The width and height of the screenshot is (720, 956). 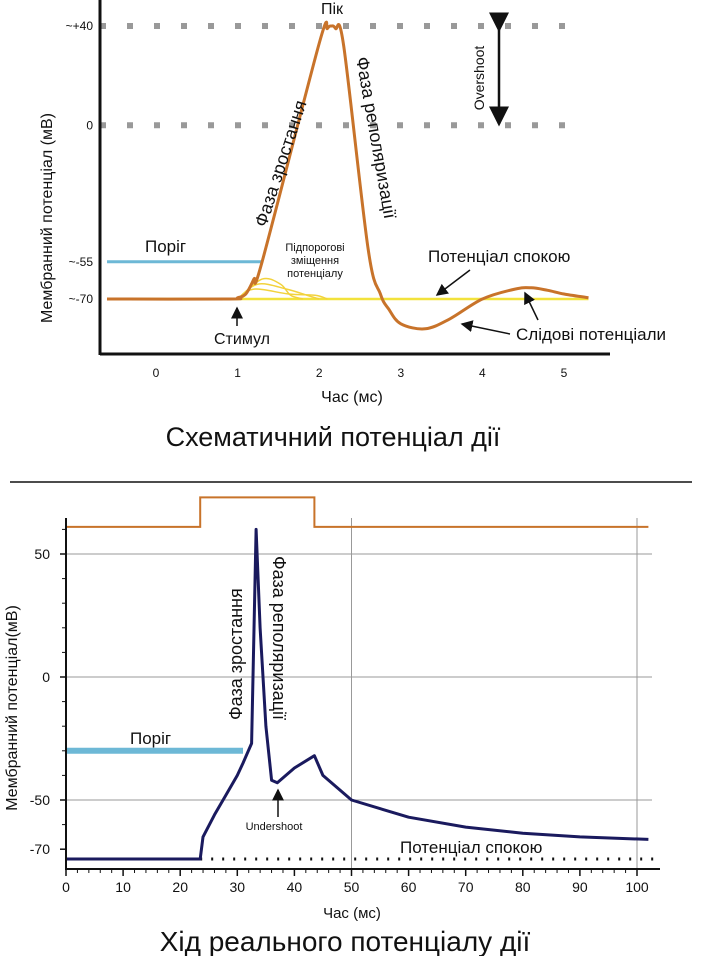 I want to click on undershoot-label: Undershoot, so click(x=274, y=827).